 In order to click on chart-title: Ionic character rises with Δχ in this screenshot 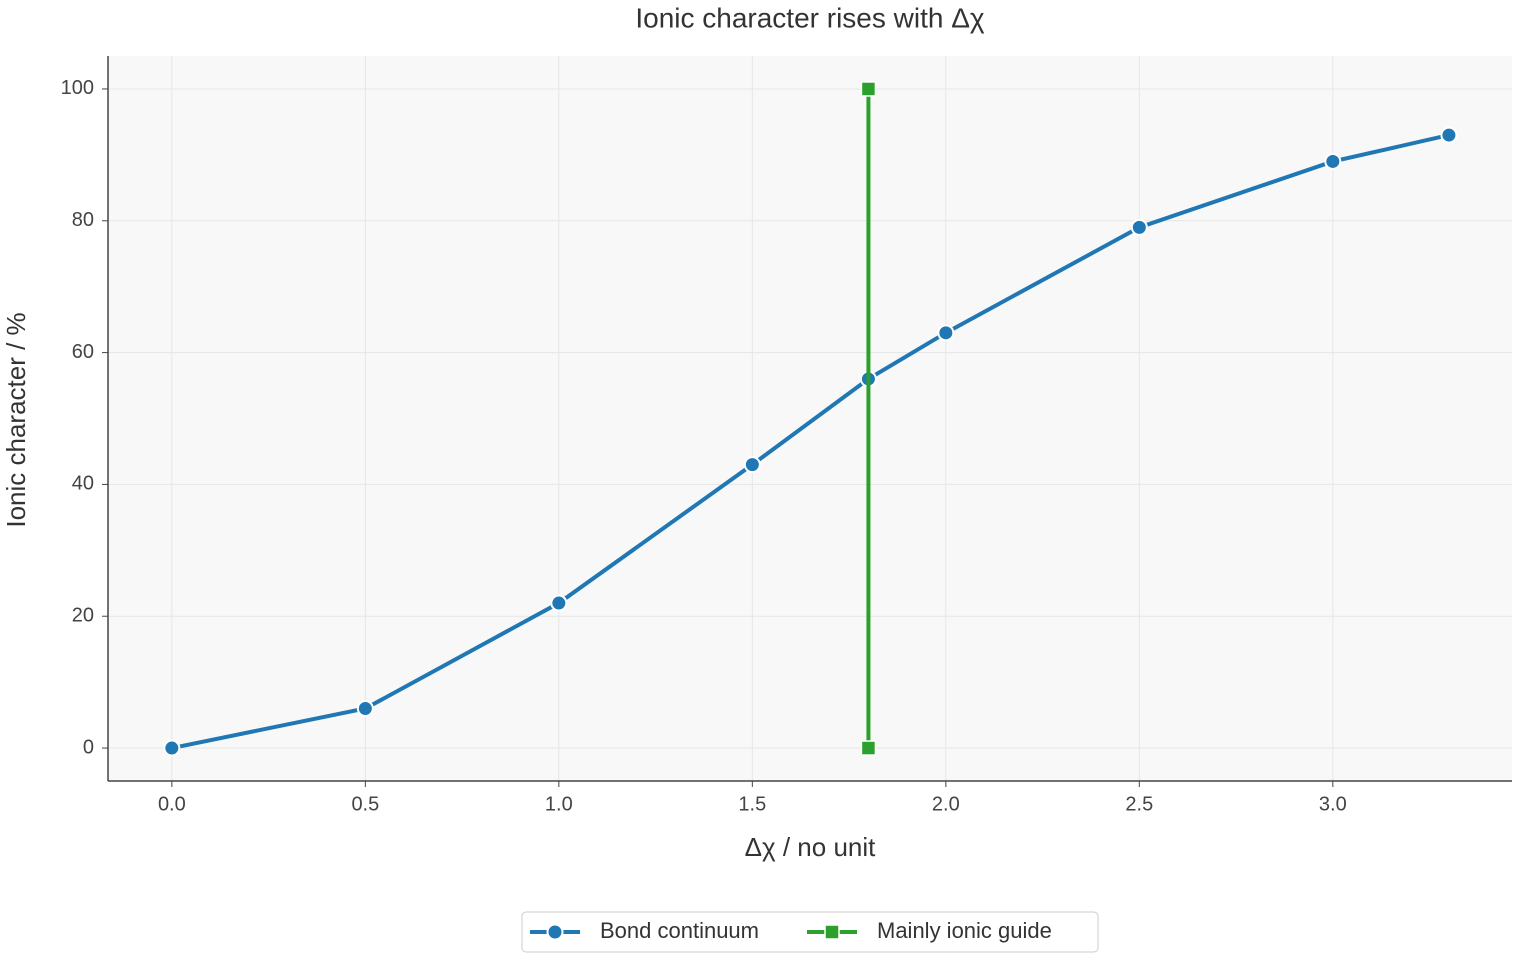, I will do `click(810, 17)`.